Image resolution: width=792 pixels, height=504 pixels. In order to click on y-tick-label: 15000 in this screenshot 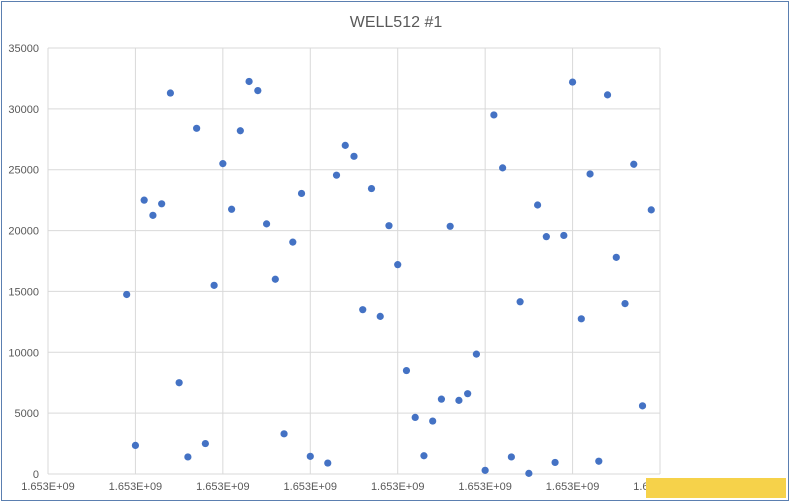, I will do `click(23, 292)`.